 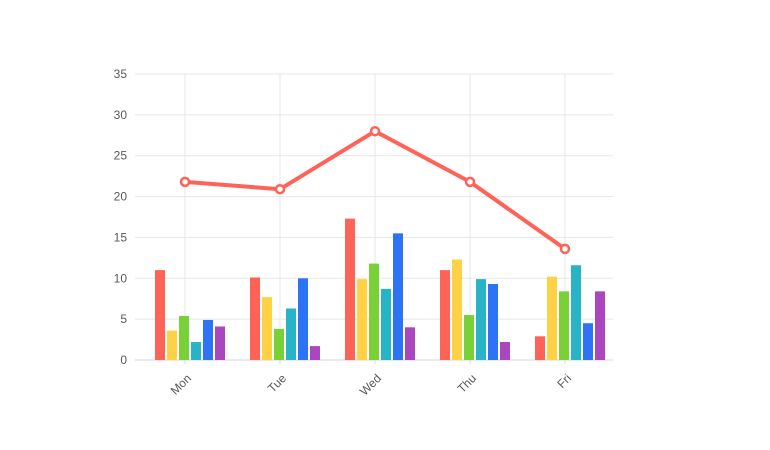 I want to click on bar-bar-series-6-tue, so click(x=315, y=353).